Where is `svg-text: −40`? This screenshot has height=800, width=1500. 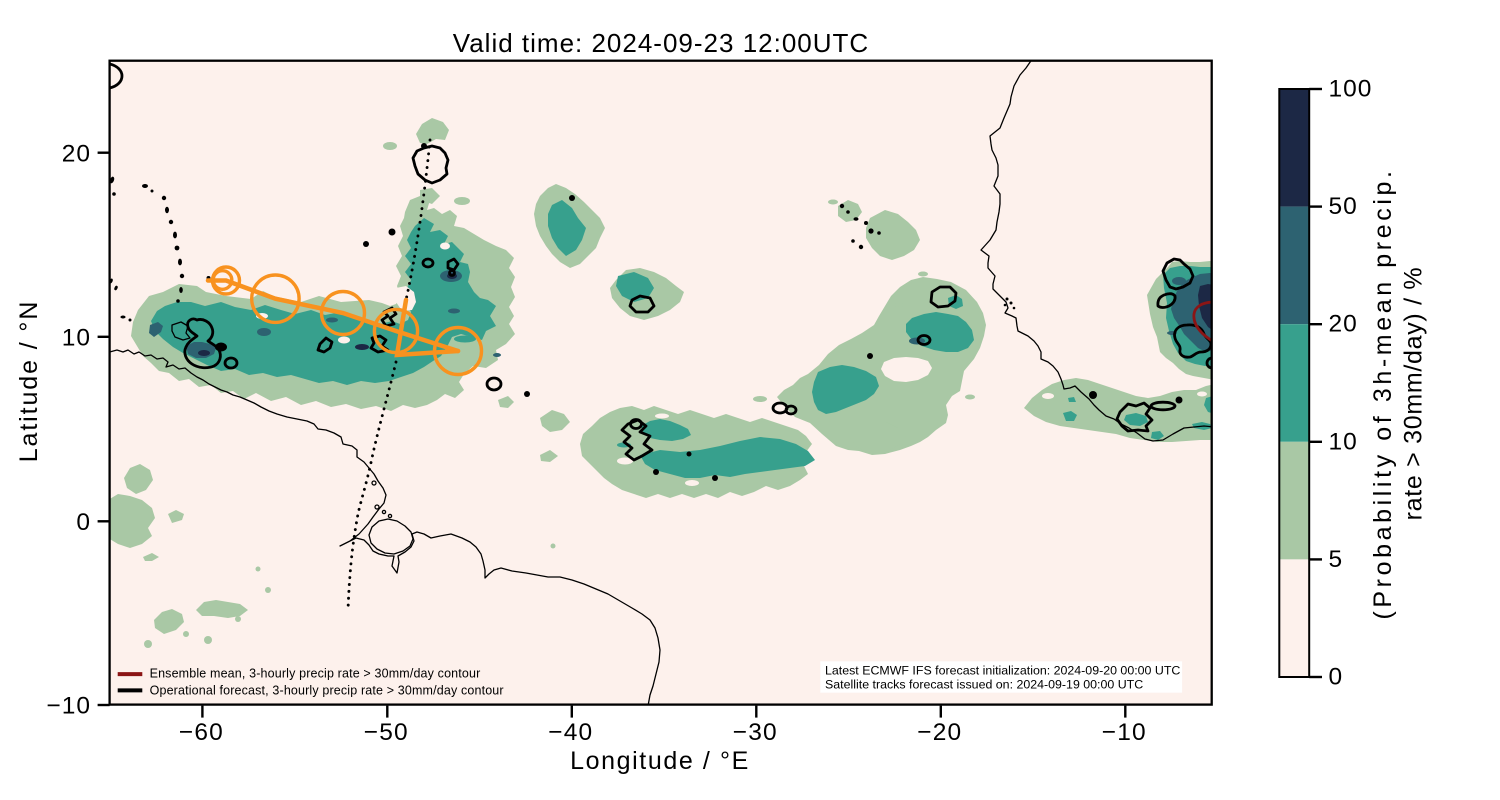 svg-text: −40 is located at coordinates (570, 732).